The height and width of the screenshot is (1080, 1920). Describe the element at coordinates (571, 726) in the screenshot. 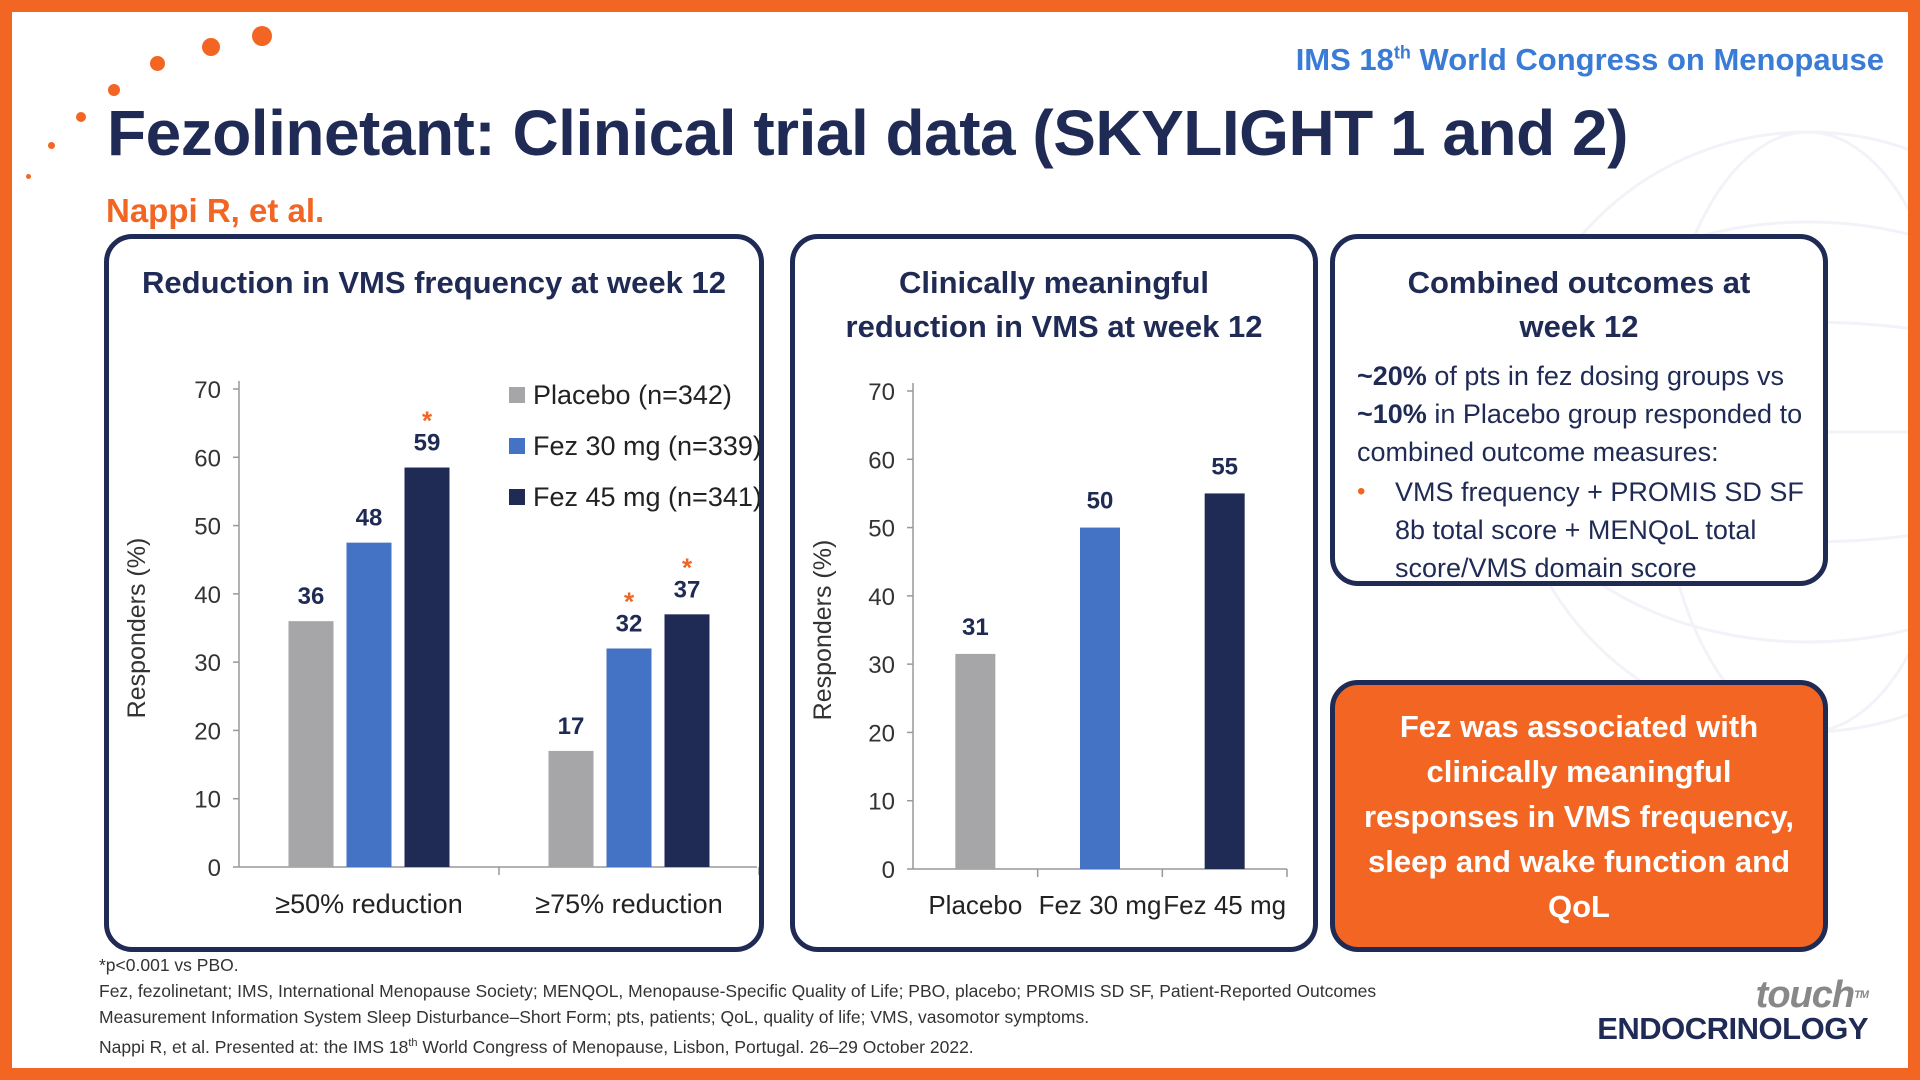

I see `data-label: 17` at that location.